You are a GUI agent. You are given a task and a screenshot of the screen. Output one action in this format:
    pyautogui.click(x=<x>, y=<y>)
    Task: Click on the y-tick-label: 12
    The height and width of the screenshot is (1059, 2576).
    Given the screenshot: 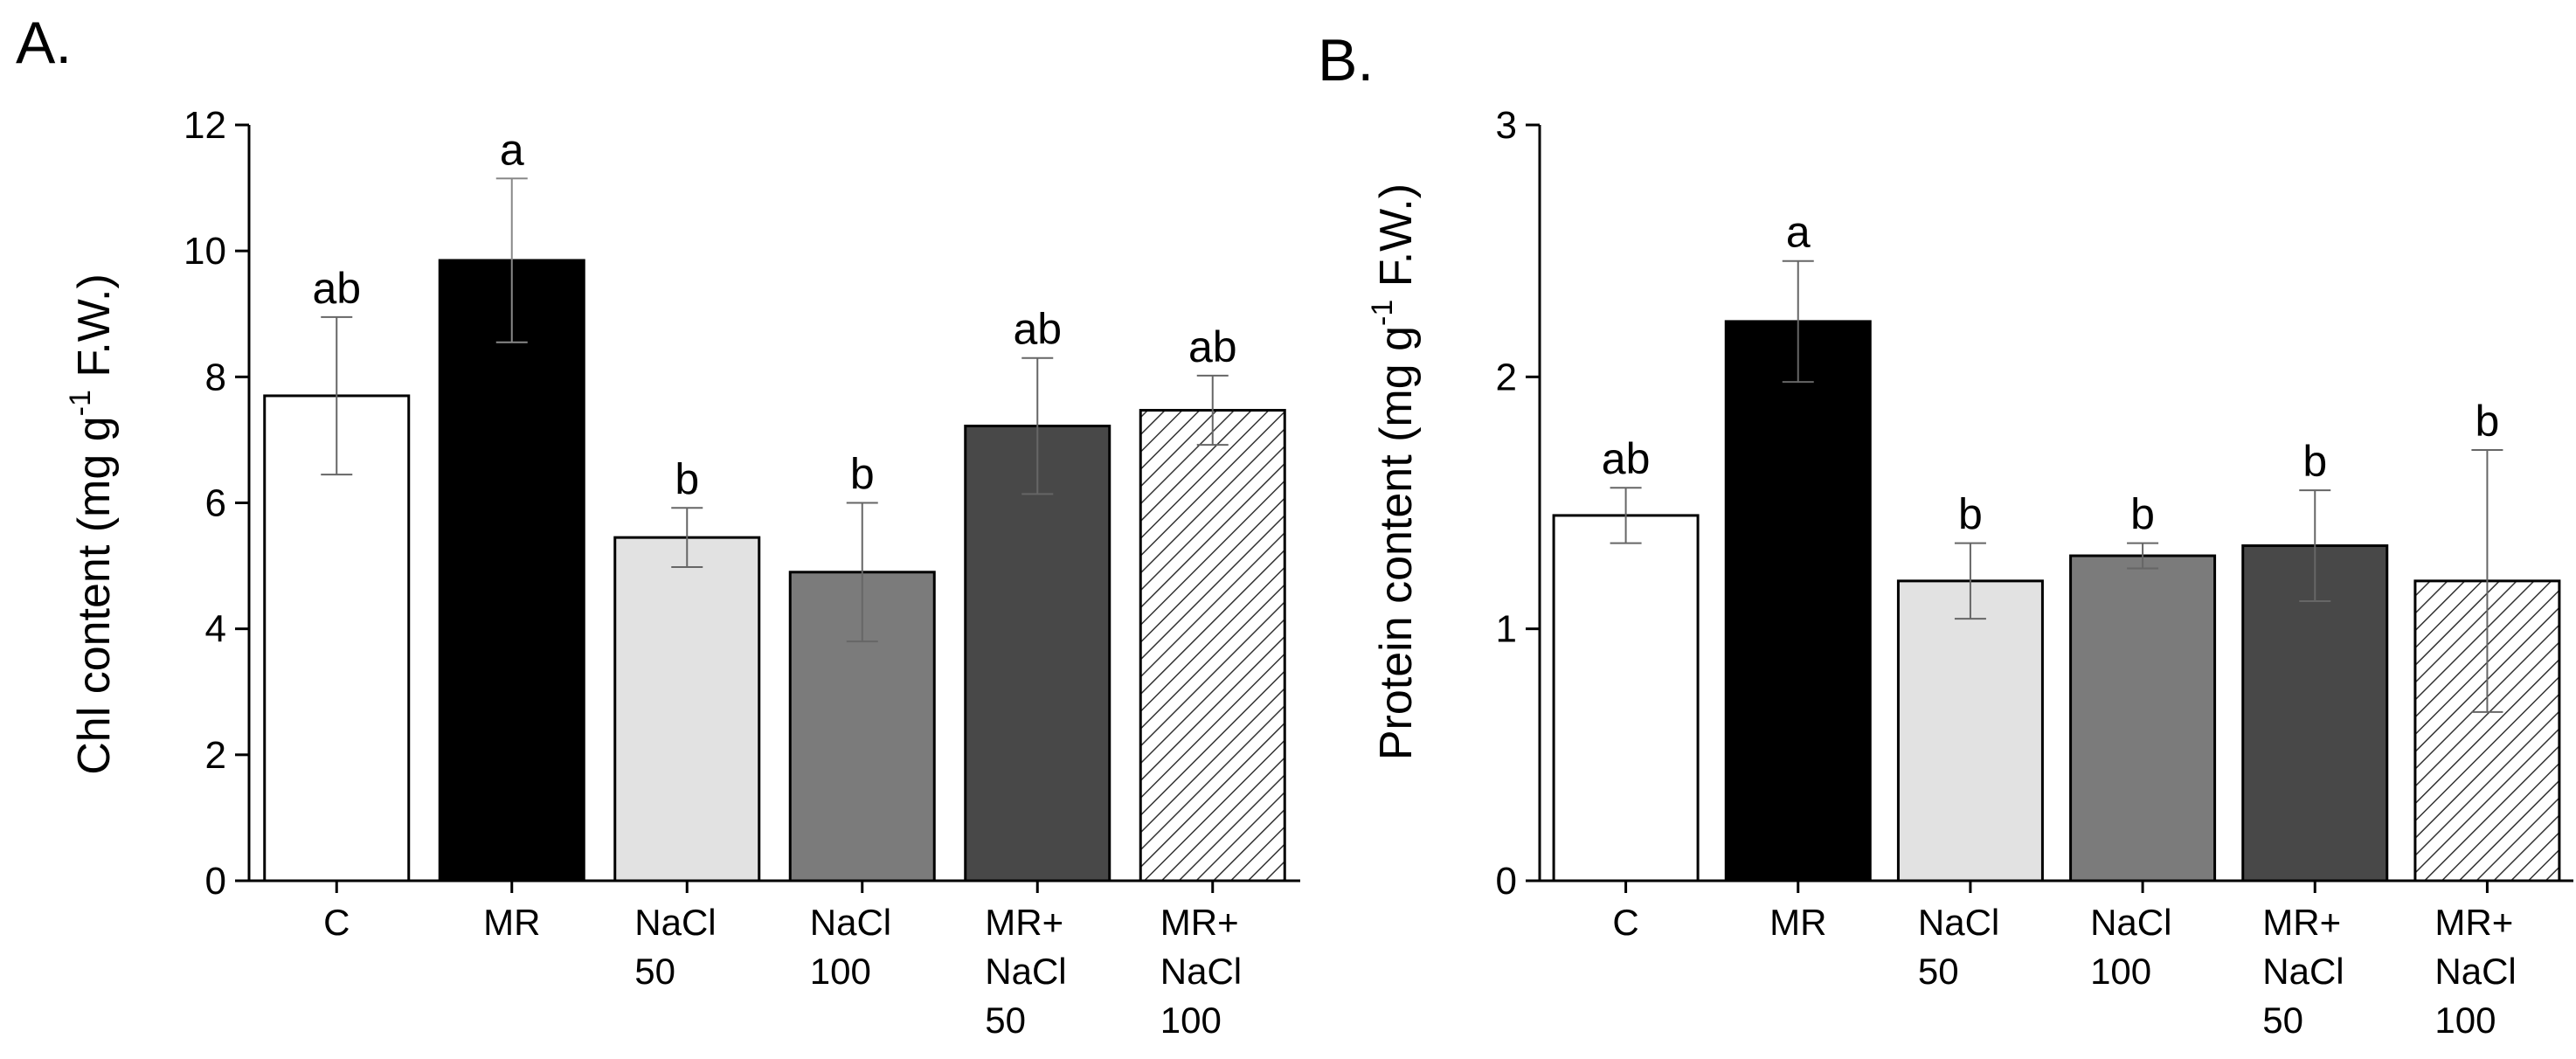 What is the action you would take?
    pyautogui.click(x=205, y=125)
    